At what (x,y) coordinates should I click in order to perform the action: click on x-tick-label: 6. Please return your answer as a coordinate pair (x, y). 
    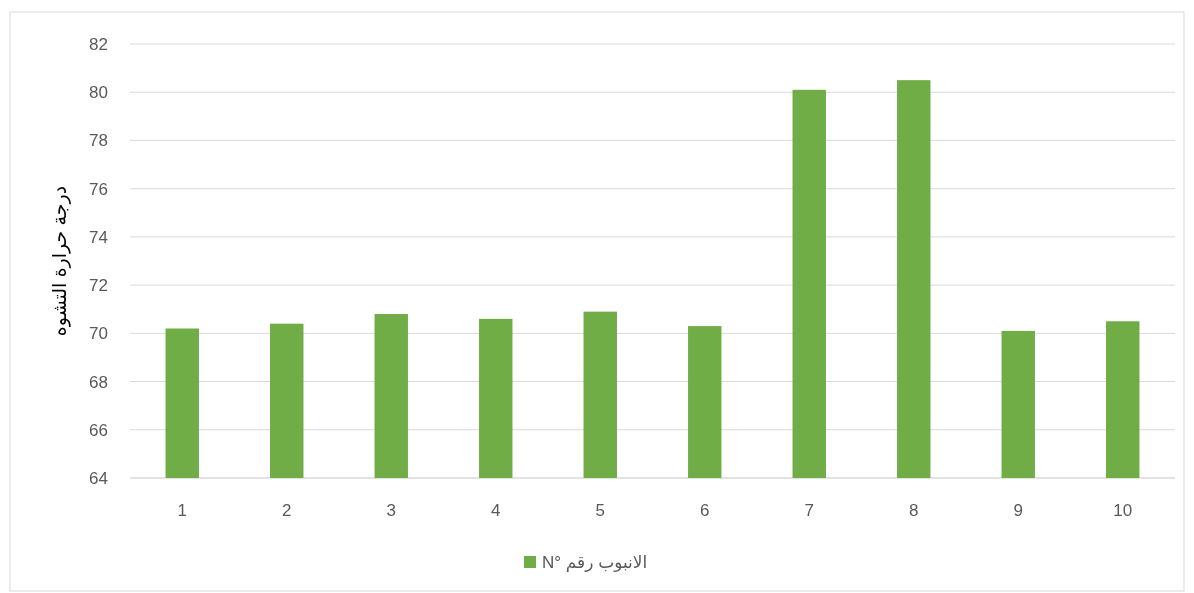
    Looking at the image, I should click on (705, 510).